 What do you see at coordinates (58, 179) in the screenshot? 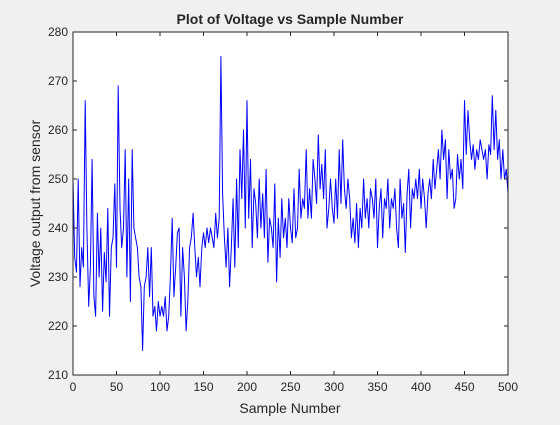
I see `y-tick-label: 250` at bounding box center [58, 179].